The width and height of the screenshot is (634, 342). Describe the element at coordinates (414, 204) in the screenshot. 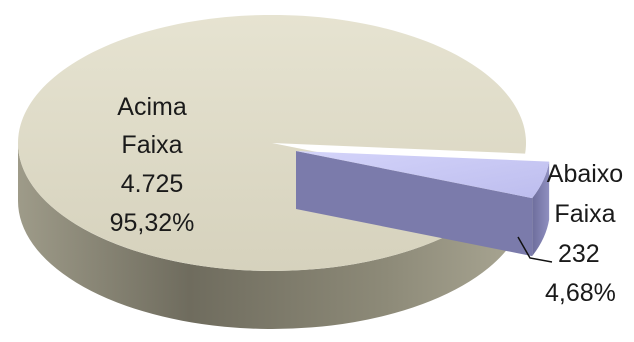

I see `slice-abaixo-faixa-end` at that location.